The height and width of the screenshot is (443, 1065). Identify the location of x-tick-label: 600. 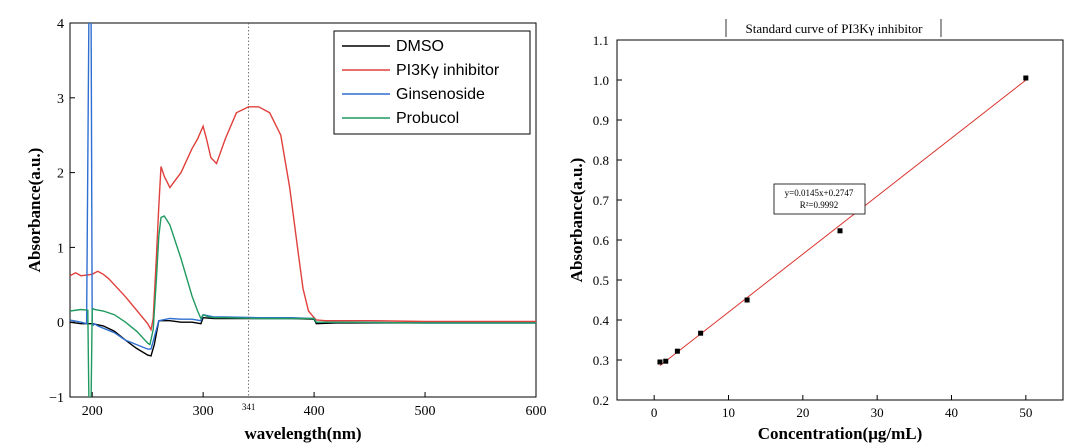
(536, 411).